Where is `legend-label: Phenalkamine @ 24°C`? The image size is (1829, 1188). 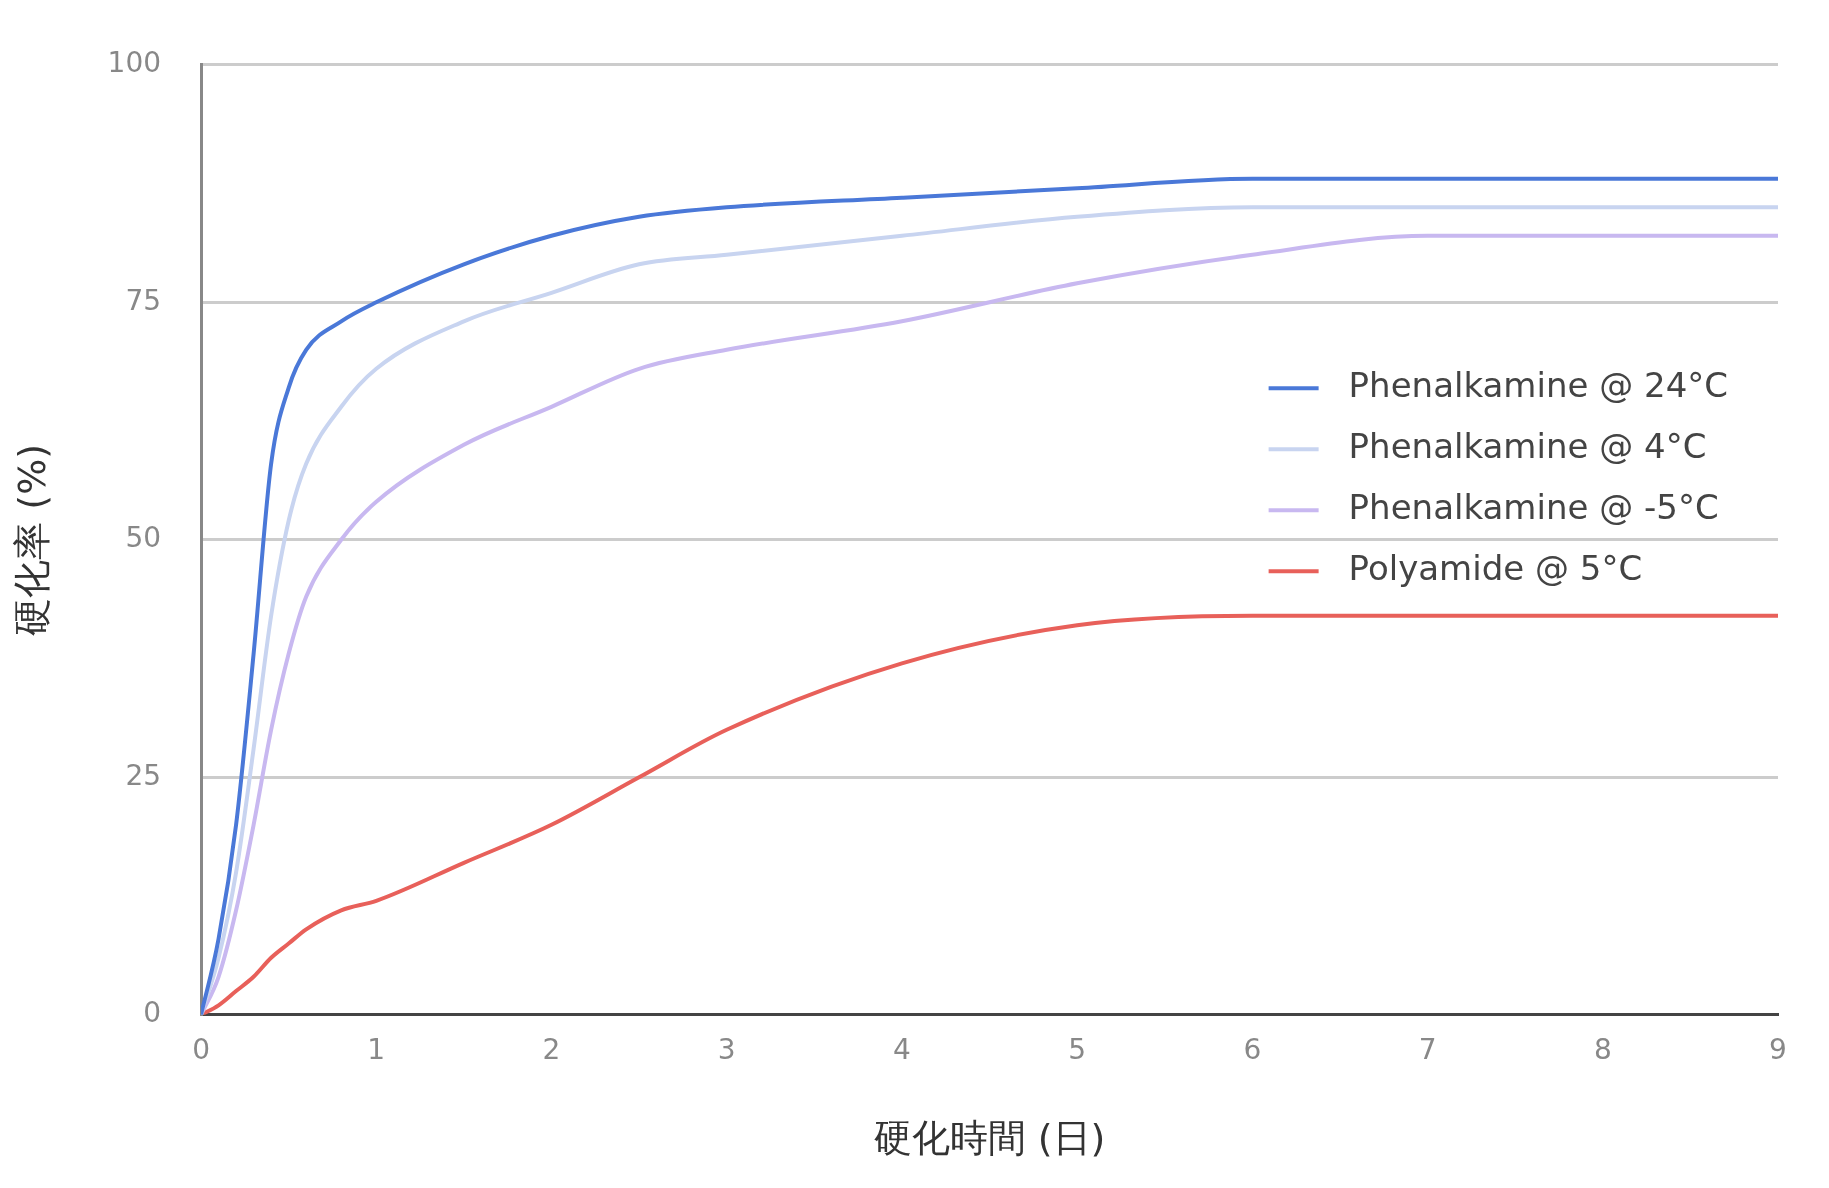 legend-label: Phenalkamine @ 24°C is located at coordinates (1538, 385).